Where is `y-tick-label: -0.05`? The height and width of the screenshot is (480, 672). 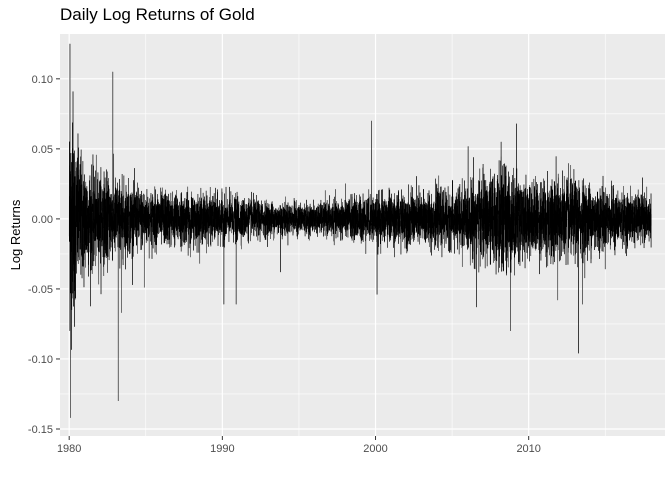 y-tick-label: -0.05 is located at coordinates (40, 290).